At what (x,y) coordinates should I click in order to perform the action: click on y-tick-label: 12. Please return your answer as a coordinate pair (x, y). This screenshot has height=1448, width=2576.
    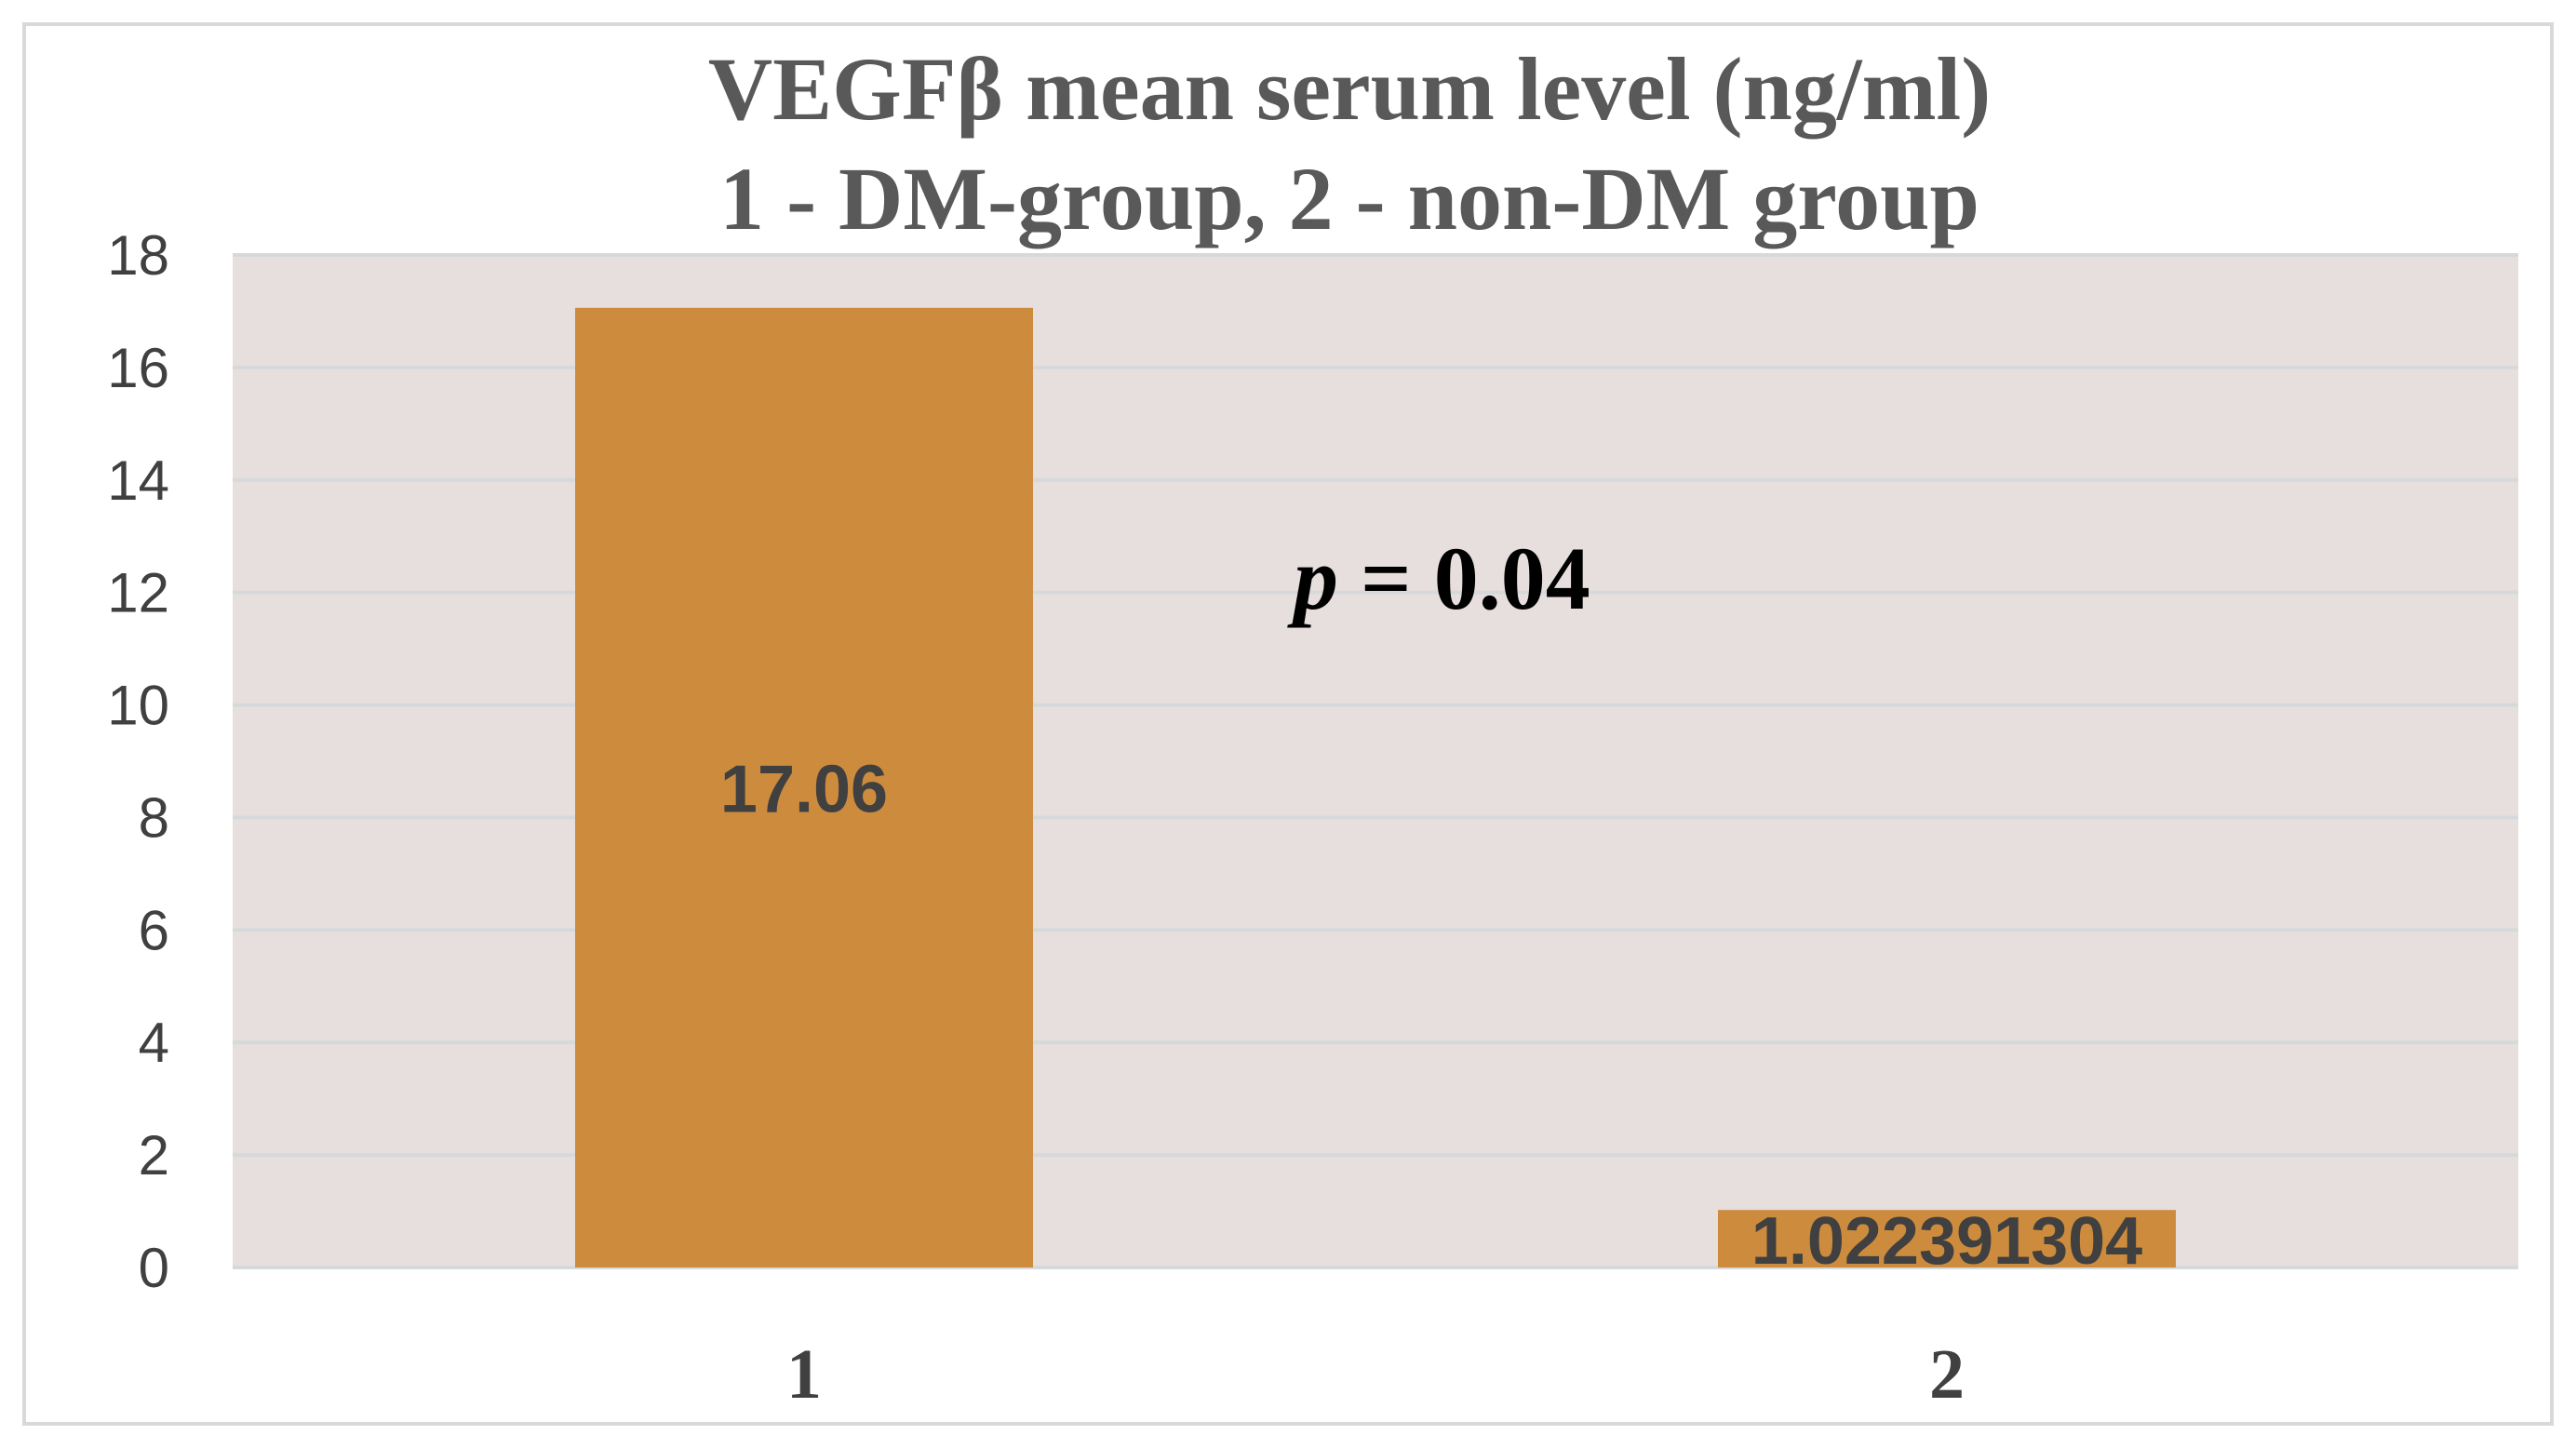
    Looking at the image, I should click on (138, 593).